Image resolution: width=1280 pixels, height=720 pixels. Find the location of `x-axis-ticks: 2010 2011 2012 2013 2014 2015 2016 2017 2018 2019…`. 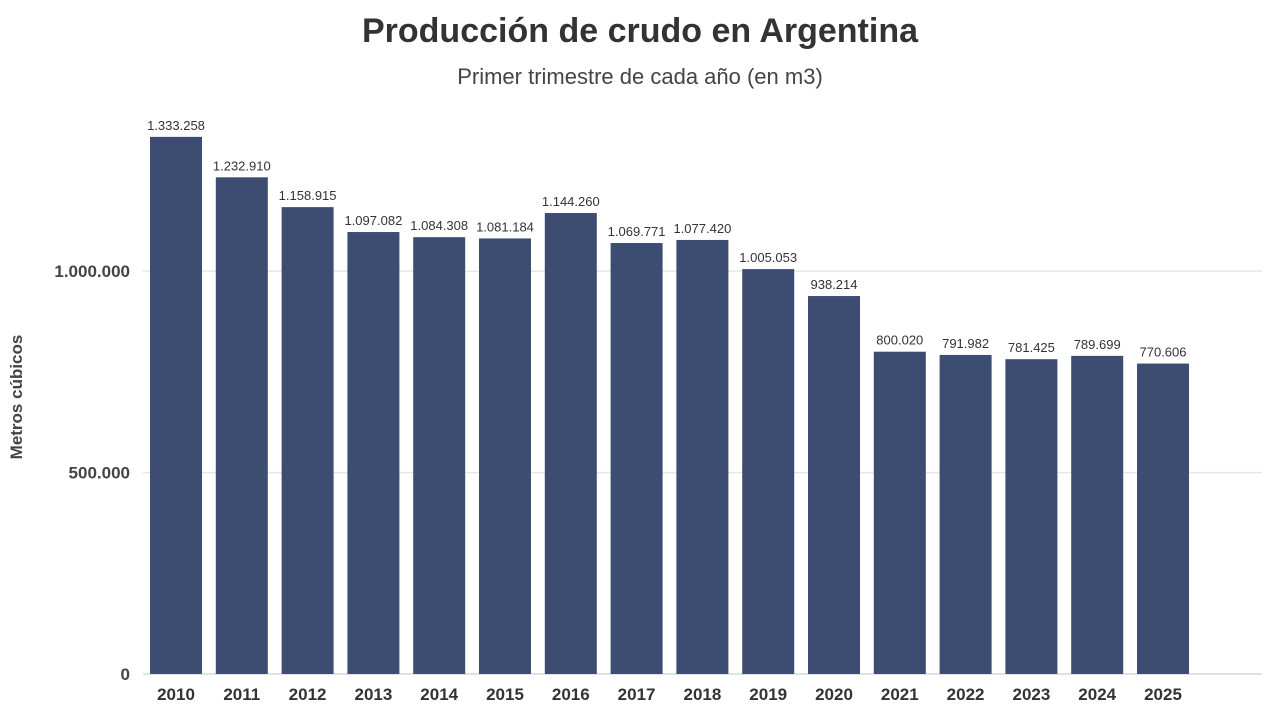

x-axis-ticks: 2010 2011 2012 2013 2014 2015 2016 2017 2018 2019… is located at coordinates (669, 694).